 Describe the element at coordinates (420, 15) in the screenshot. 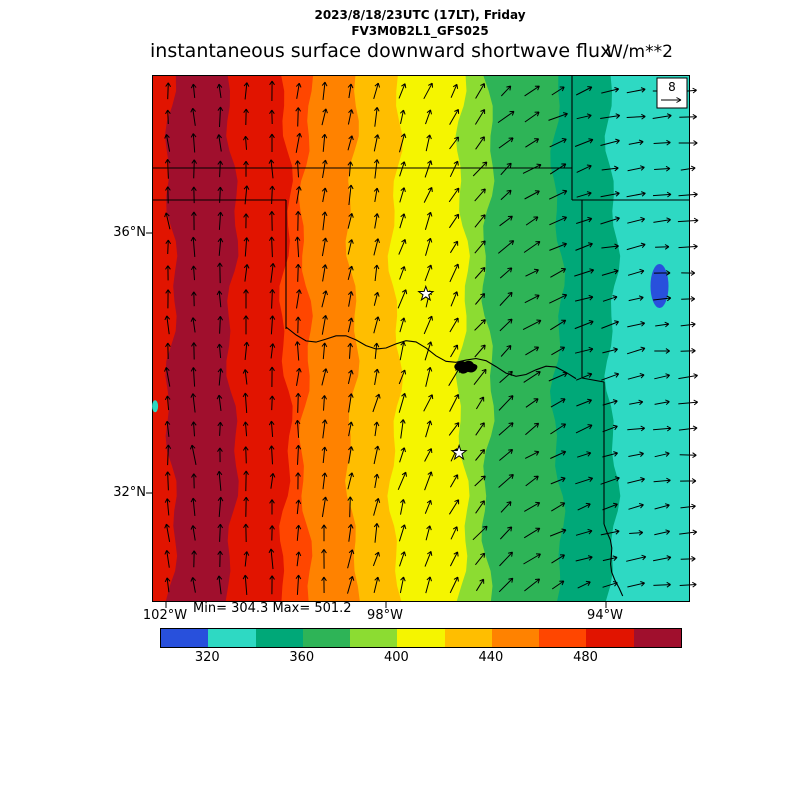

I see `valid-time-header: 2023/8/18/23UTC (17LT), Friday` at that location.